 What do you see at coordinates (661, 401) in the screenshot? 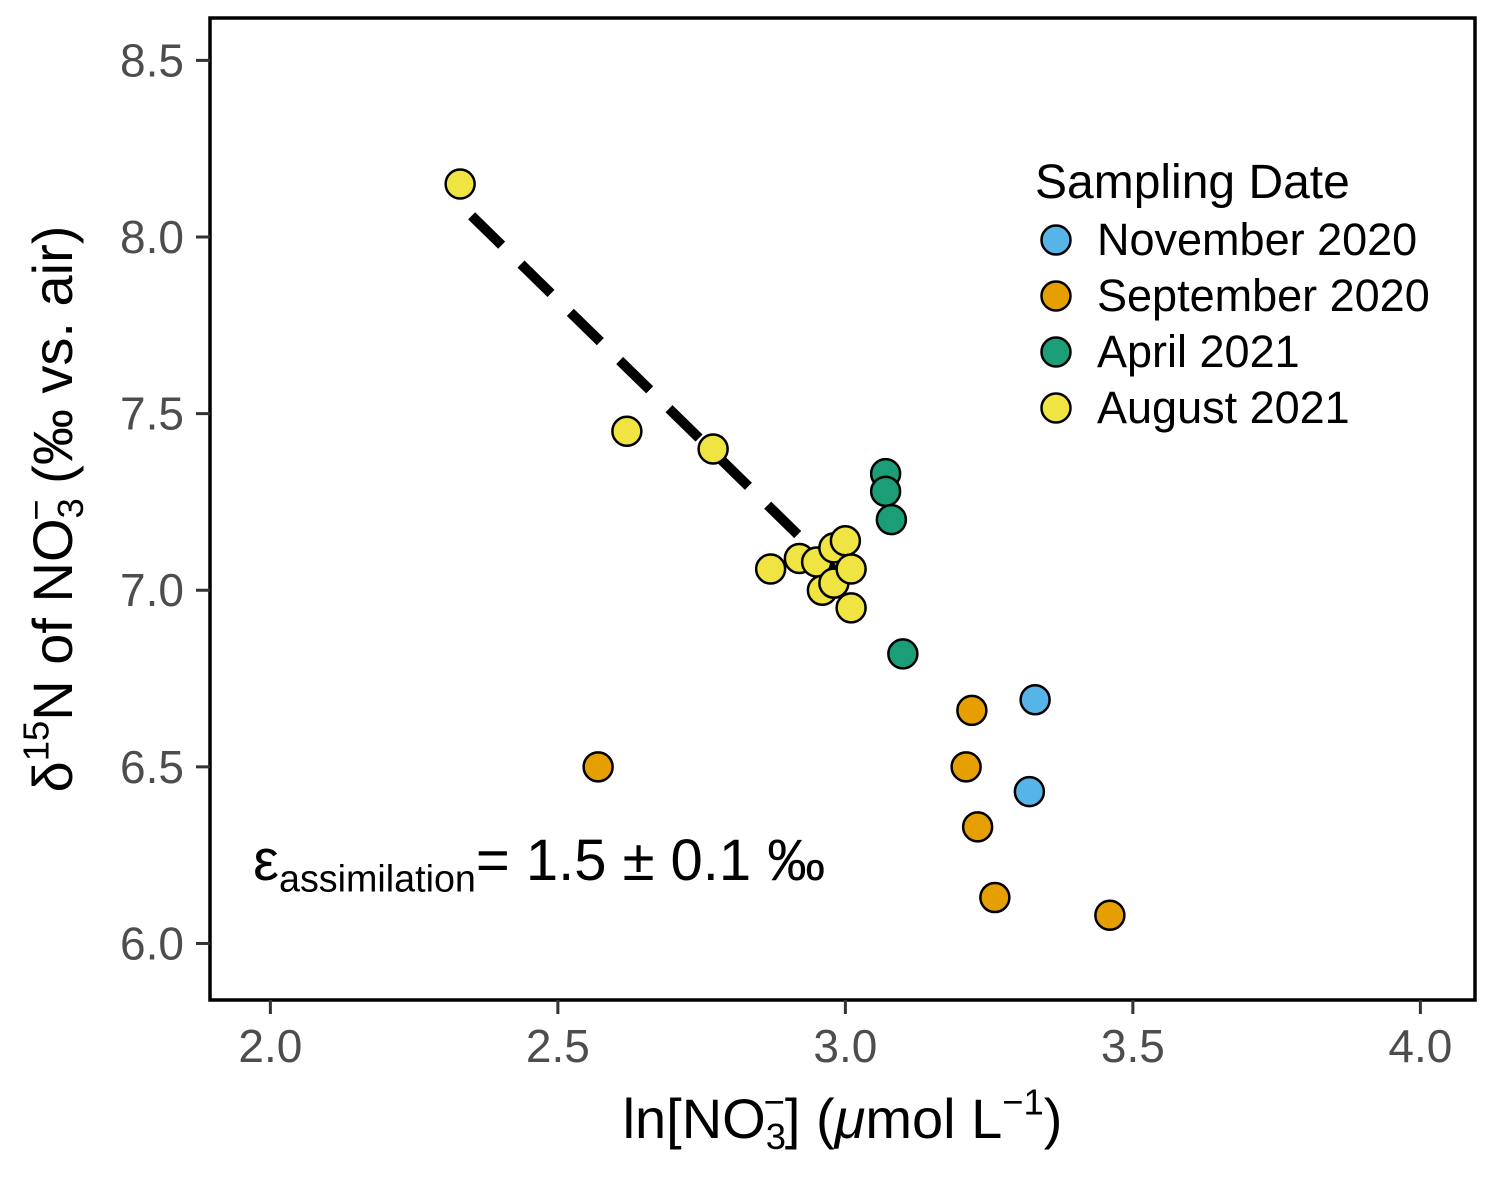
I see `trend-line` at bounding box center [661, 401].